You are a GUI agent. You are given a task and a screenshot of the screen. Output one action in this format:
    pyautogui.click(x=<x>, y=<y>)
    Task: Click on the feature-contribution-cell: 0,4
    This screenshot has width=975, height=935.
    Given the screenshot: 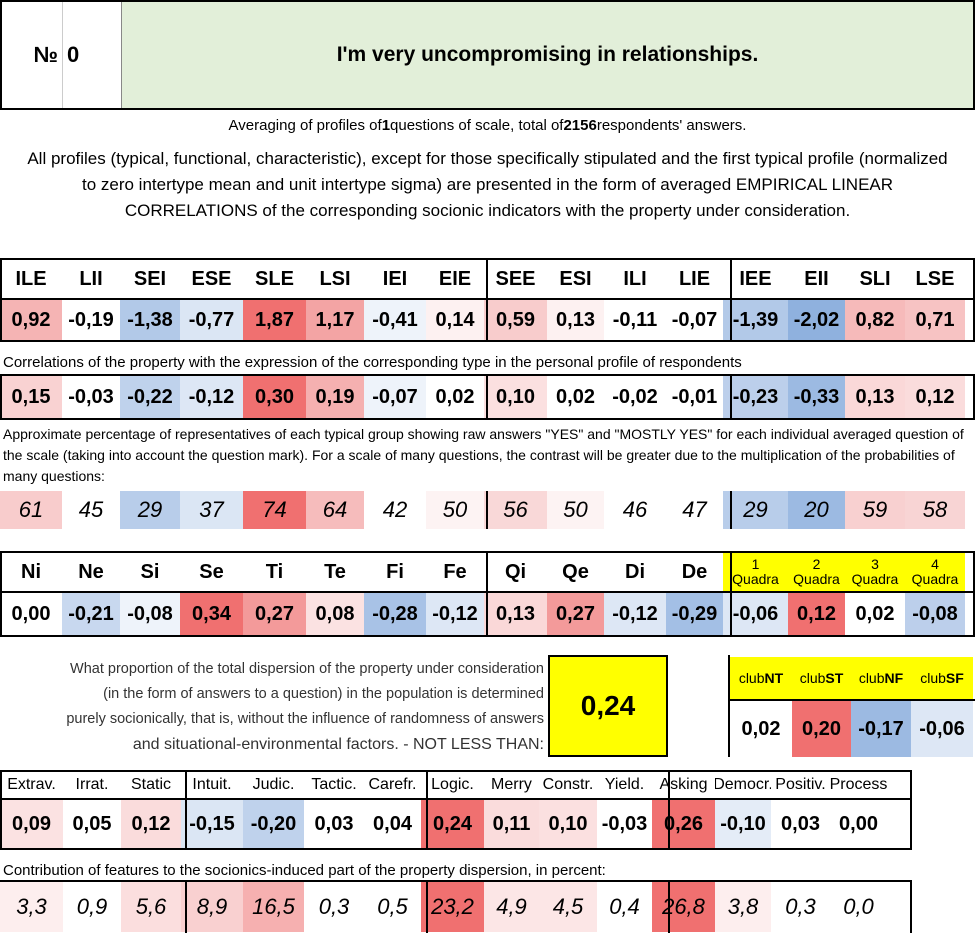 What is the action you would take?
    pyautogui.click(x=624, y=907)
    